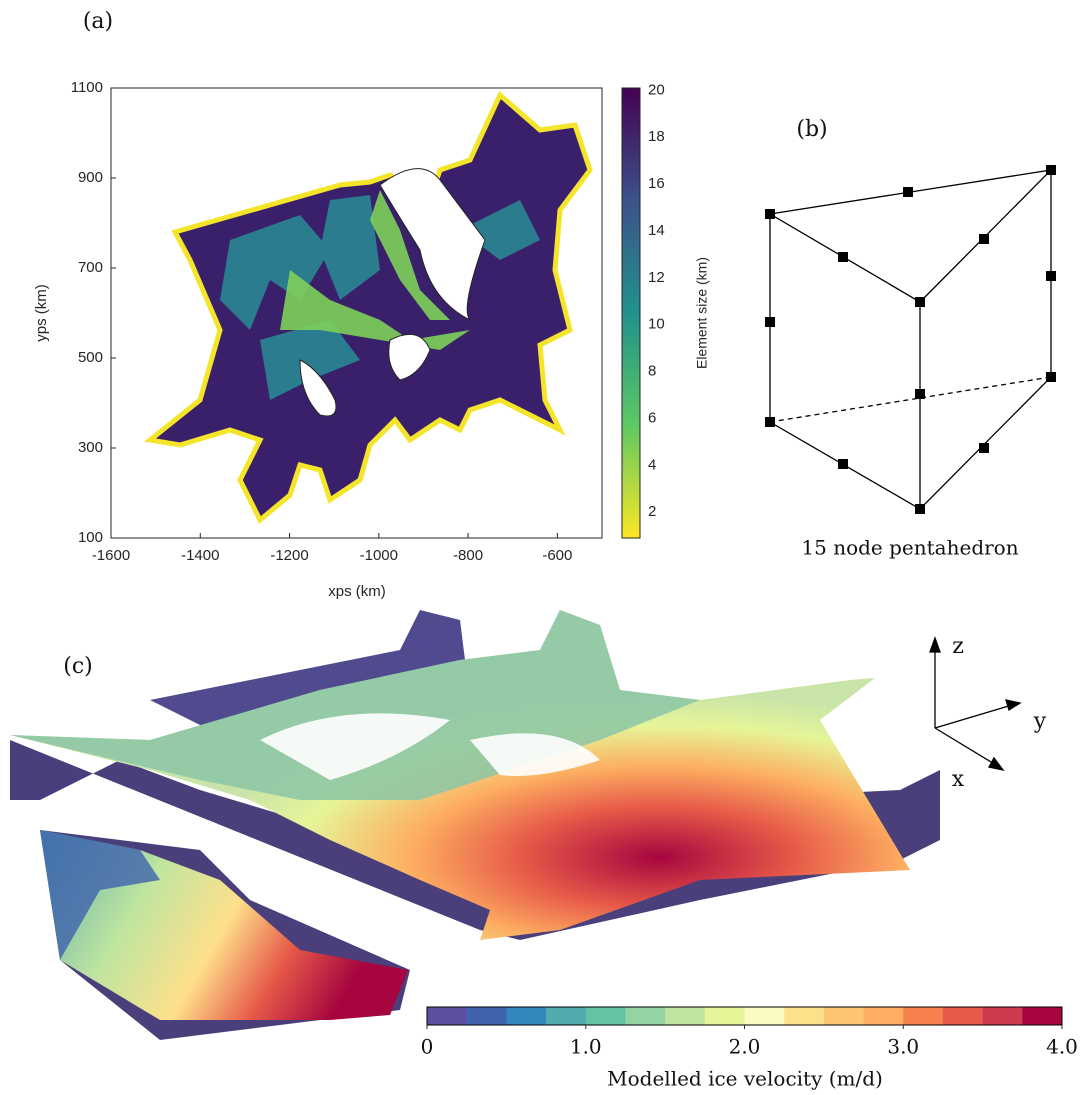  Describe the element at coordinates (111, 555) in the screenshot. I see `x-tick-label: -1600` at that location.